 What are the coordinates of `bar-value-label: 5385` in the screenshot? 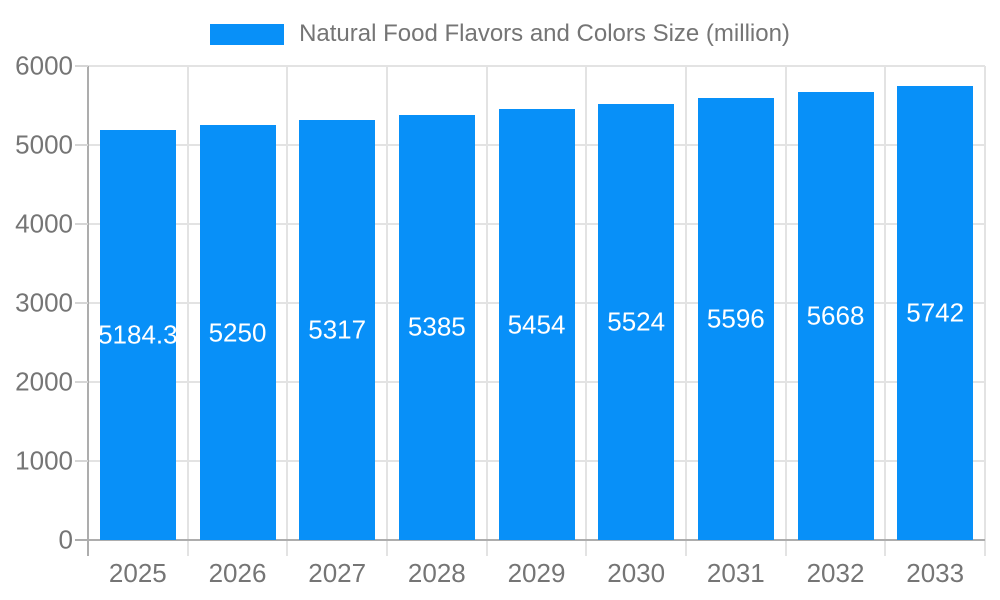 It's located at (436, 326).